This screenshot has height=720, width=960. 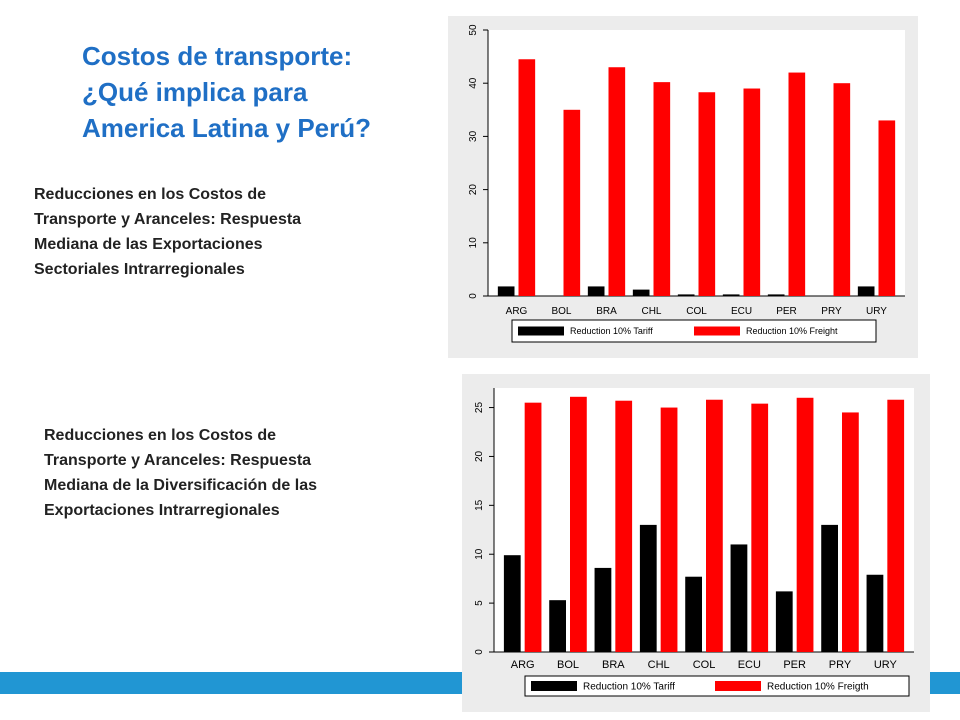 What do you see at coordinates (473, 83) in the screenshot?
I see `y-tick-label: 40` at bounding box center [473, 83].